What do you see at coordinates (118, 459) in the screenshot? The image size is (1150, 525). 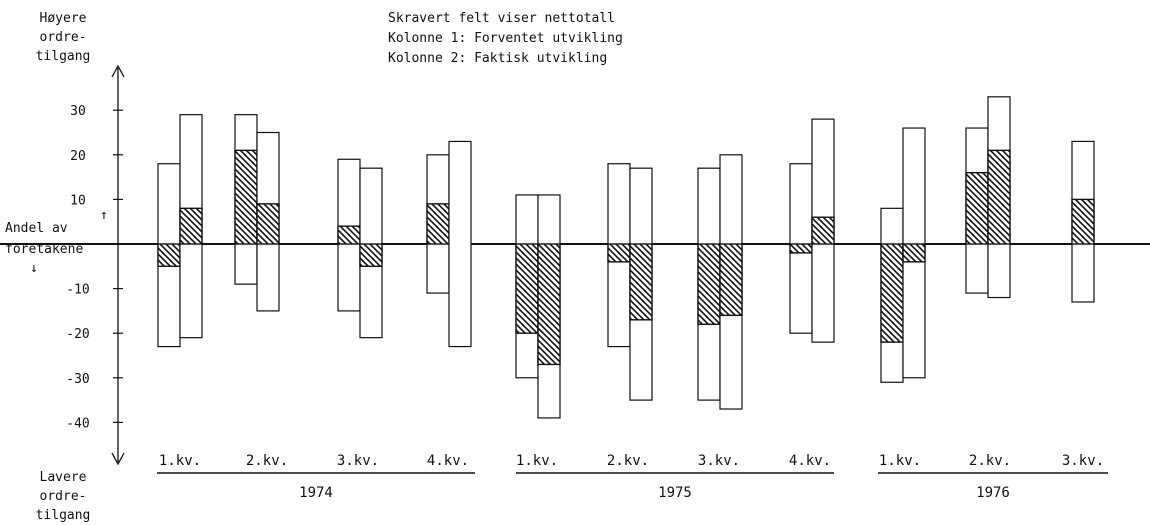 I see `y-axis-arrow-down` at bounding box center [118, 459].